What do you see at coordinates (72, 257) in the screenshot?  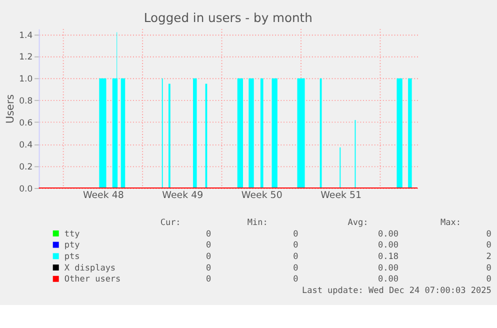 I see `legend-label: pts` at bounding box center [72, 257].